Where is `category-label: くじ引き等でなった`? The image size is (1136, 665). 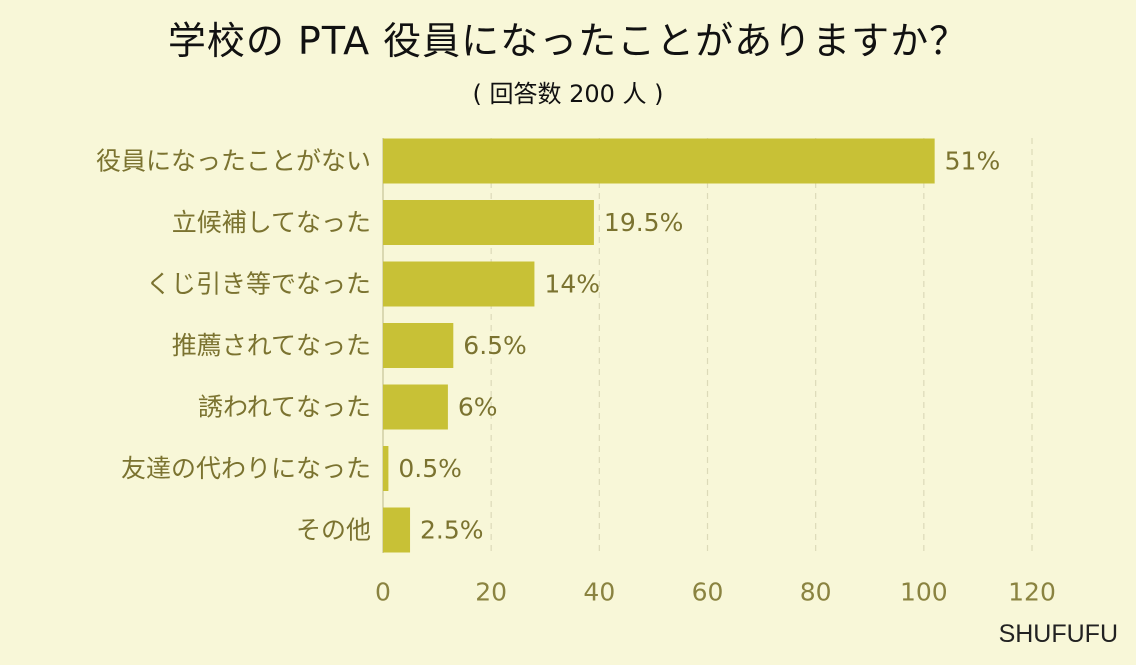
category-label: くじ引き等でなった is located at coordinates (258, 284).